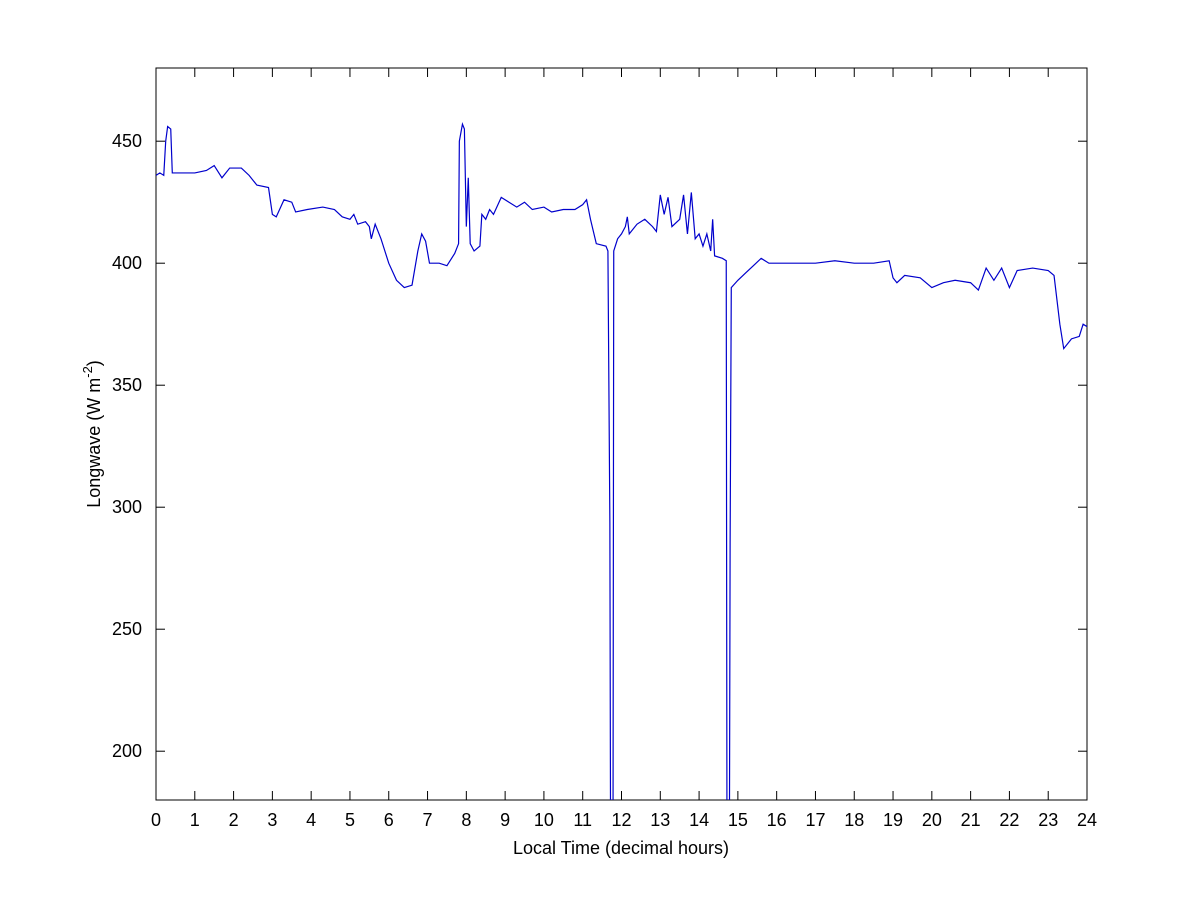  Describe the element at coordinates (699, 820) in the screenshot. I see `x-tick-label: 14` at that location.